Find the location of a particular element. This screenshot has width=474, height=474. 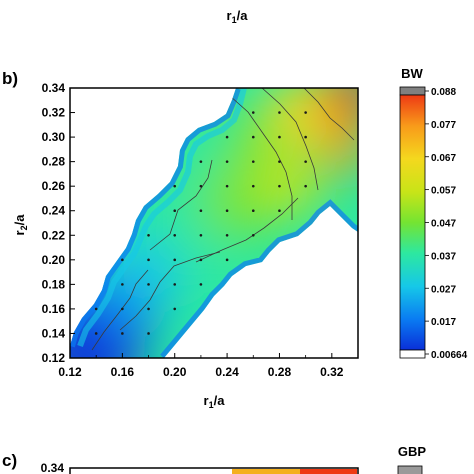

panel-b-label: b) is located at coordinates (10, 78).